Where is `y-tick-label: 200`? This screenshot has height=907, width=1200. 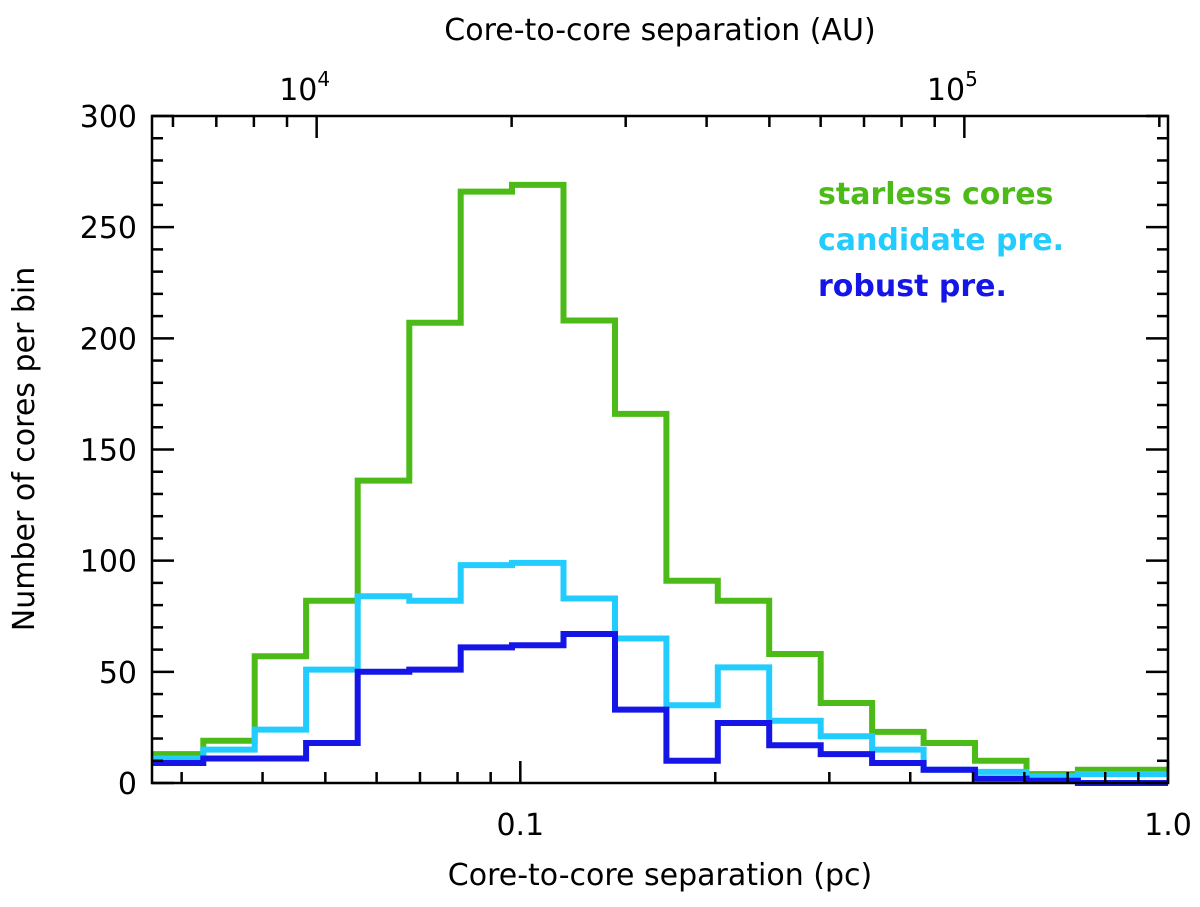
y-tick-label: 200 is located at coordinates (108, 339).